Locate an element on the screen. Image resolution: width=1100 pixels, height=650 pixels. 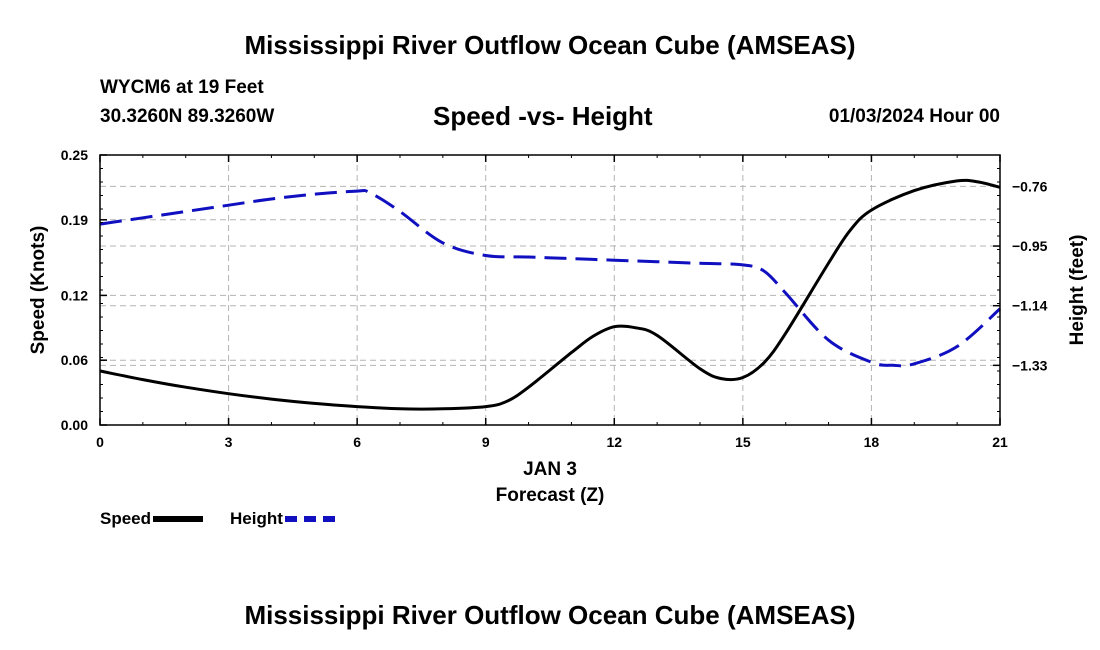
x-tick-label: 15 is located at coordinates (743, 442).